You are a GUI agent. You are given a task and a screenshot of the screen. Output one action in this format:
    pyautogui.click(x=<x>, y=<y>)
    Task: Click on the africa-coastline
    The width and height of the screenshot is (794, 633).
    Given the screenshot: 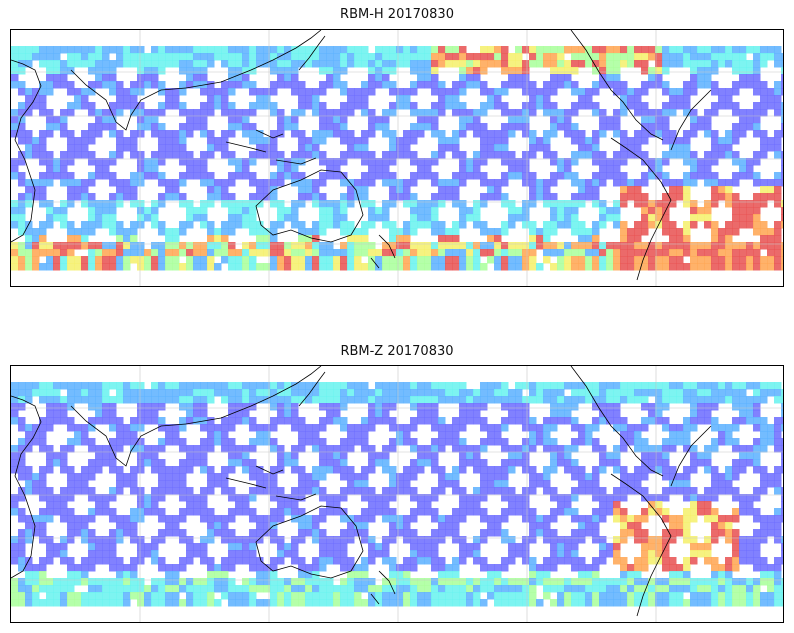 What is the action you would take?
    pyautogui.click(x=26, y=487)
    